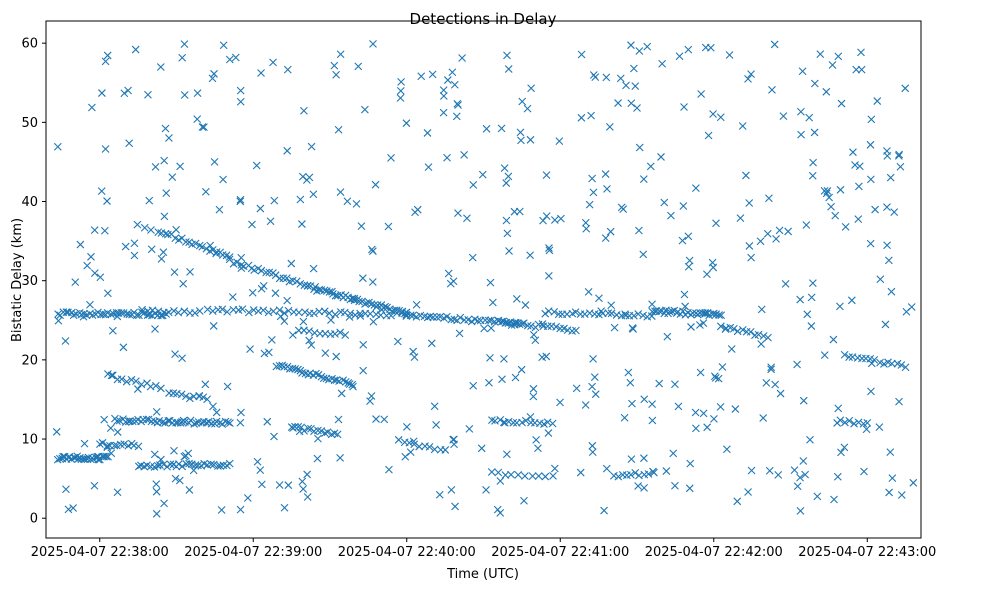  Describe the element at coordinates (483, 19) in the screenshot. I see `chart-title: Detections in Delay` at that location.